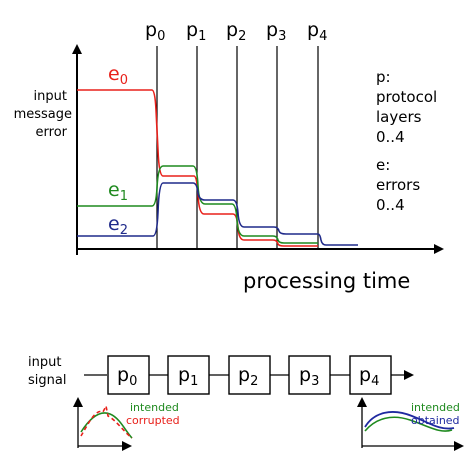 The height and width of the screenshot is (468, 474). I want to click on output-obtained-label: obtained, so click(435, 420).